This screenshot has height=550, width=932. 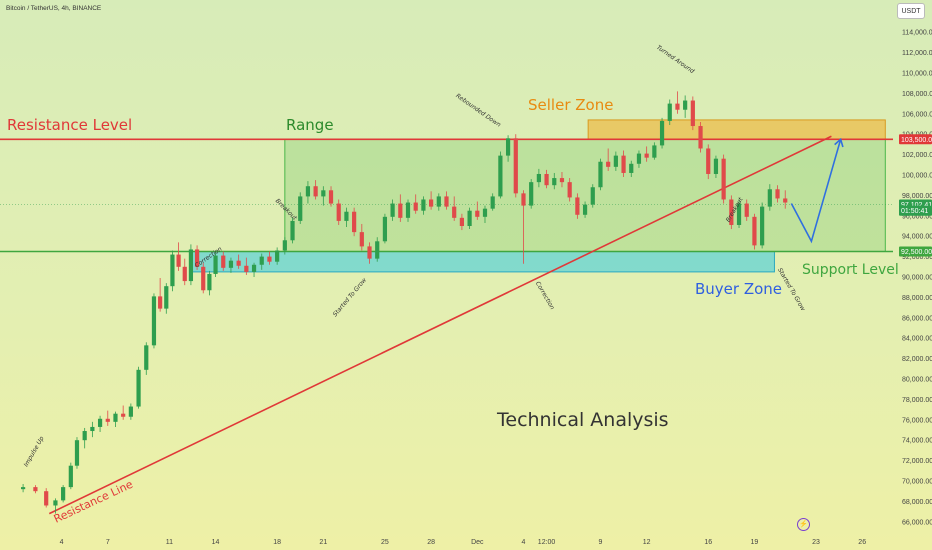 What do you see at coordinates (547, 542) in the screenshot?
I see `x-tick-label: 12:00` at bounding box center [547, 542].